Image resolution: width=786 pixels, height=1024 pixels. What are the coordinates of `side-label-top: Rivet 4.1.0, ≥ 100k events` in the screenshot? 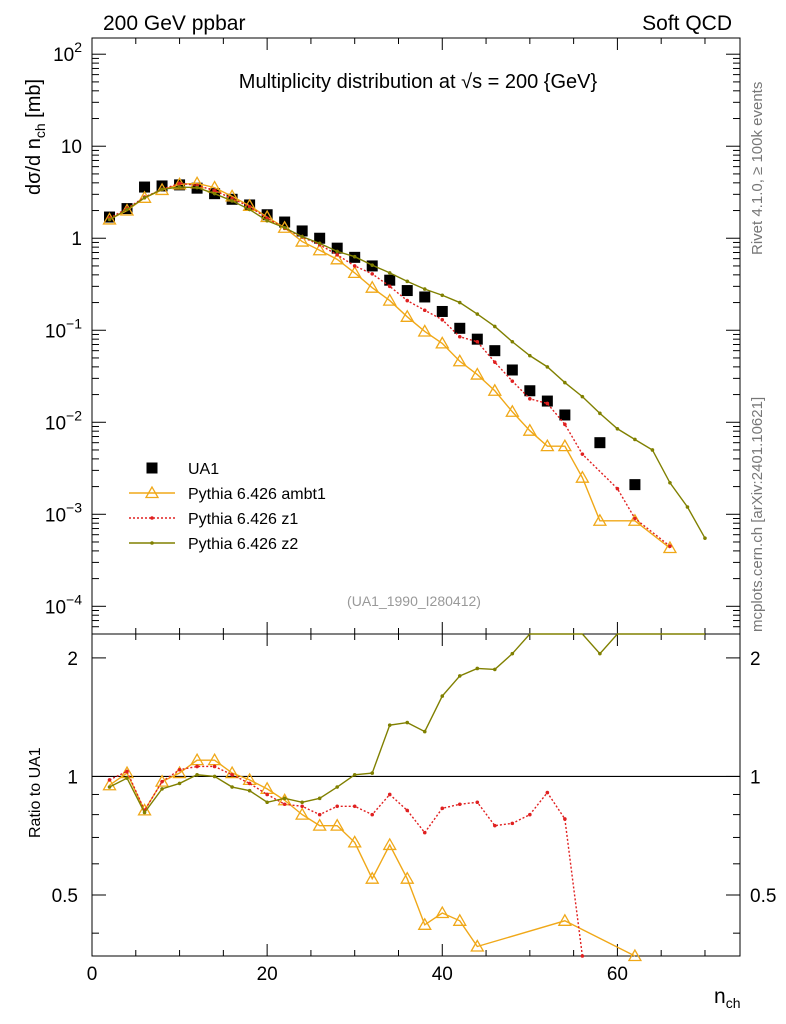 It's located at (757, 168).